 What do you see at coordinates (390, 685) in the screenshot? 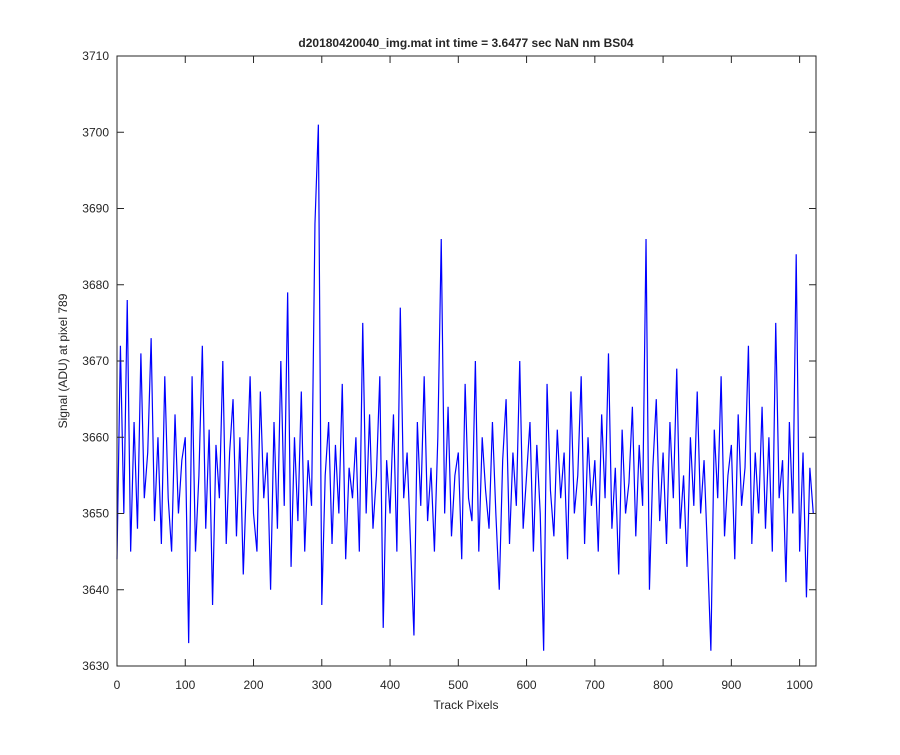
I see `x-tick-label: 400` at bounding box center [390, 685].